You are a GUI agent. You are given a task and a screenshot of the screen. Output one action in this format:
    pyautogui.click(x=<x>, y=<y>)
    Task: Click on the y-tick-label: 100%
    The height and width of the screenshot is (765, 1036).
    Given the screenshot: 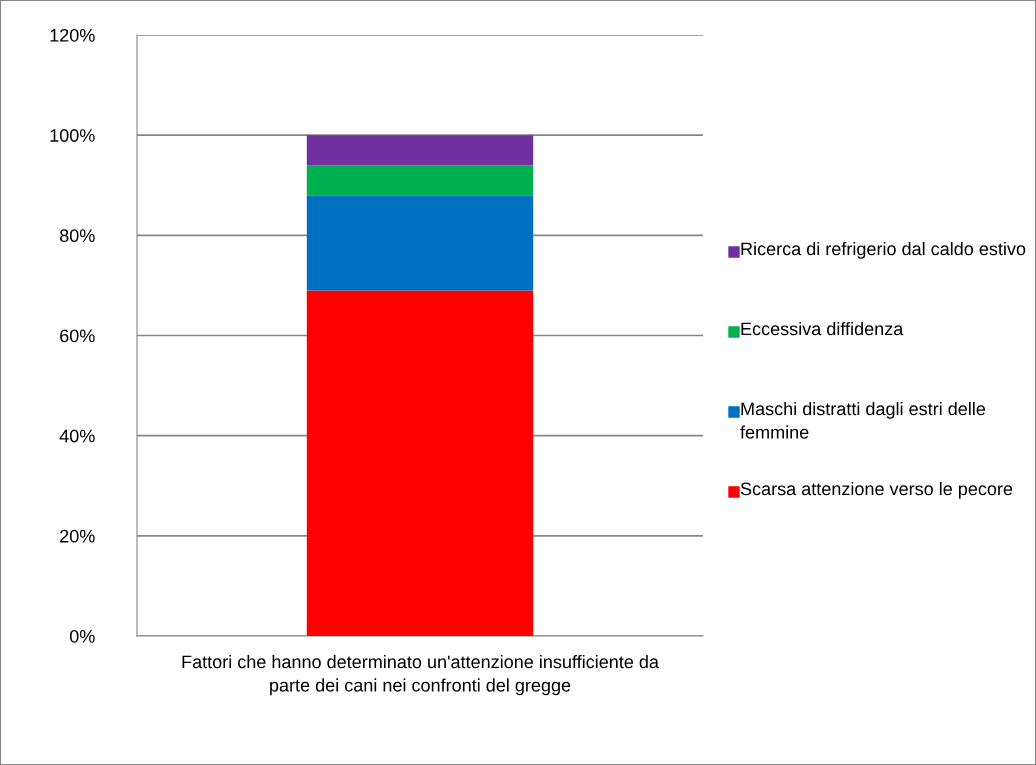 What is the action you would take?
    pyautogui.click(x=72, y=135)
    